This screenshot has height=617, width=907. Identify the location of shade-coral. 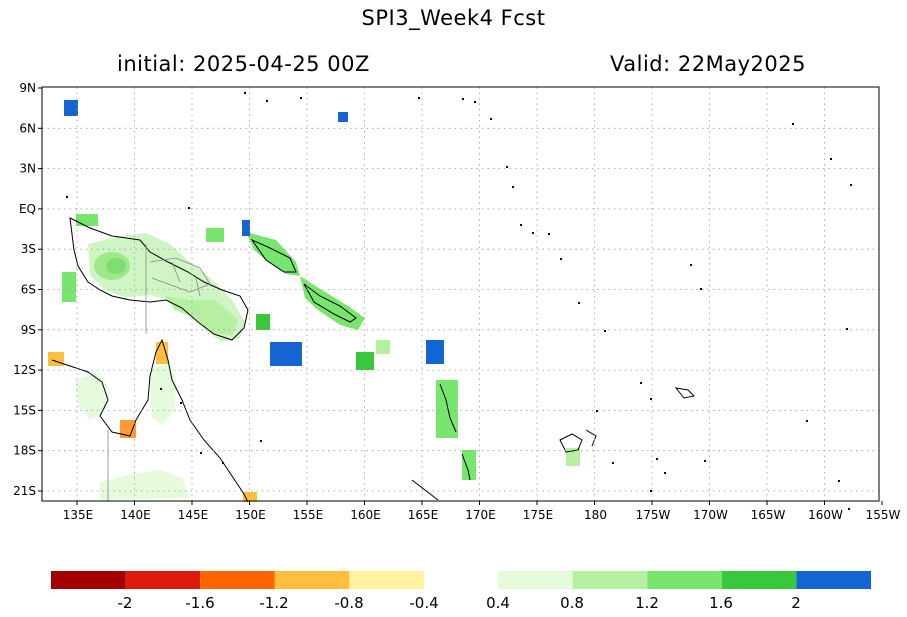
(163, 392).